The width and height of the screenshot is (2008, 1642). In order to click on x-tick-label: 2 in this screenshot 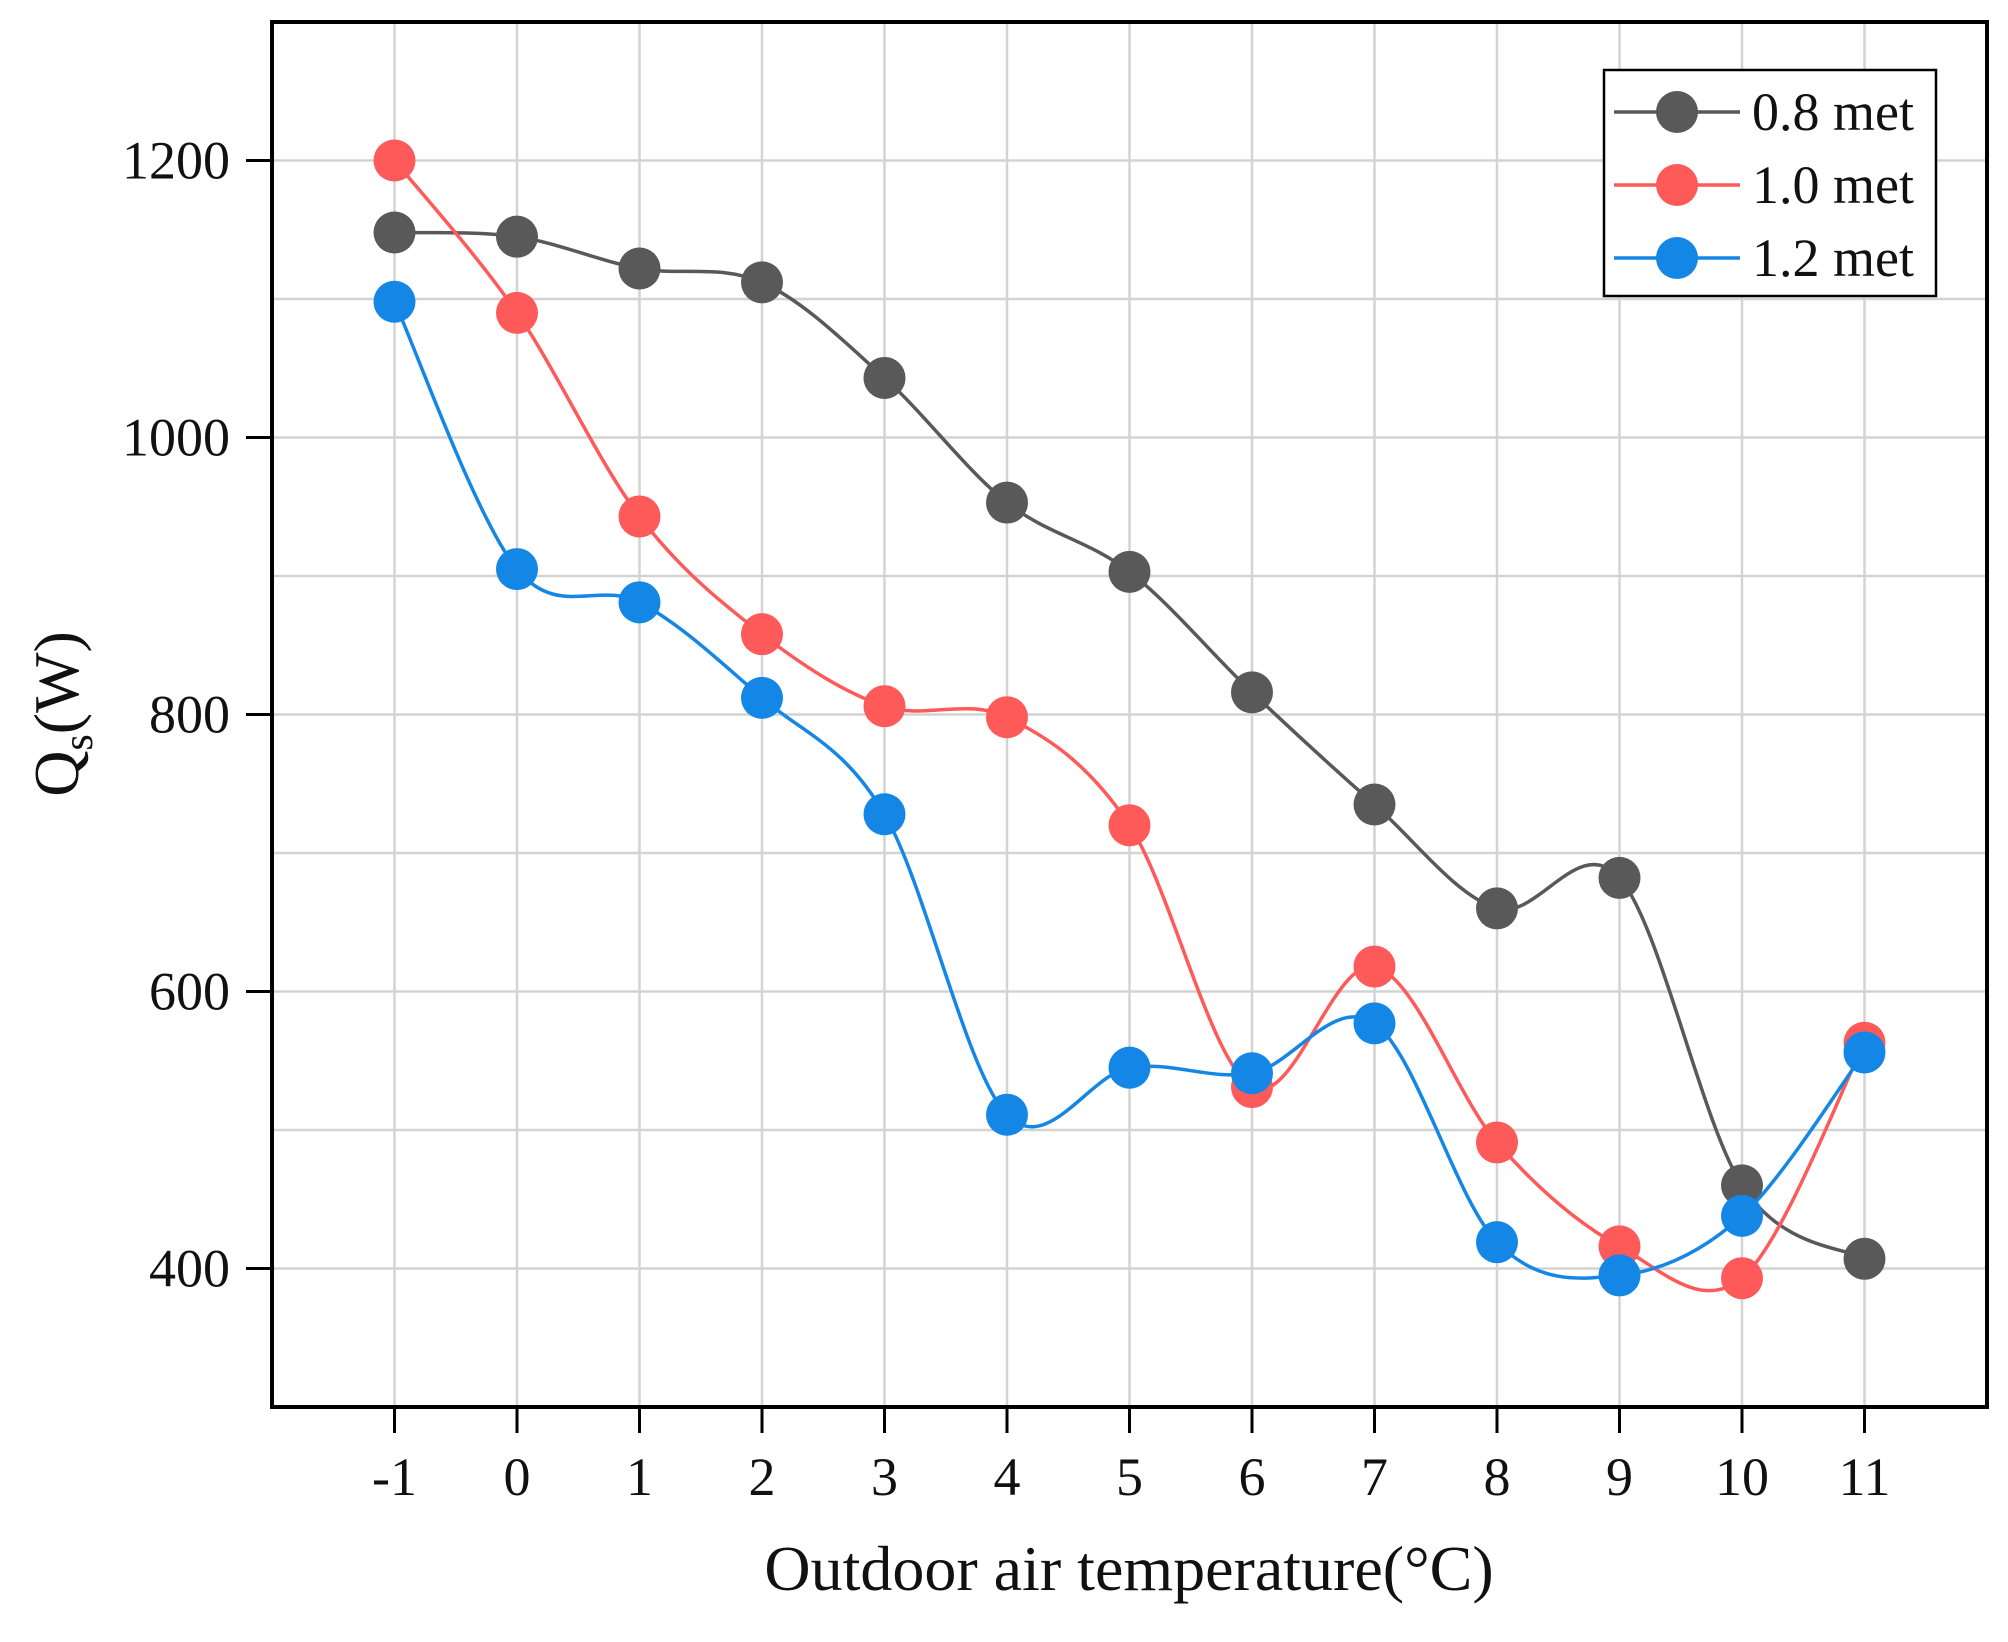, I will do `click(762, 1477)`.